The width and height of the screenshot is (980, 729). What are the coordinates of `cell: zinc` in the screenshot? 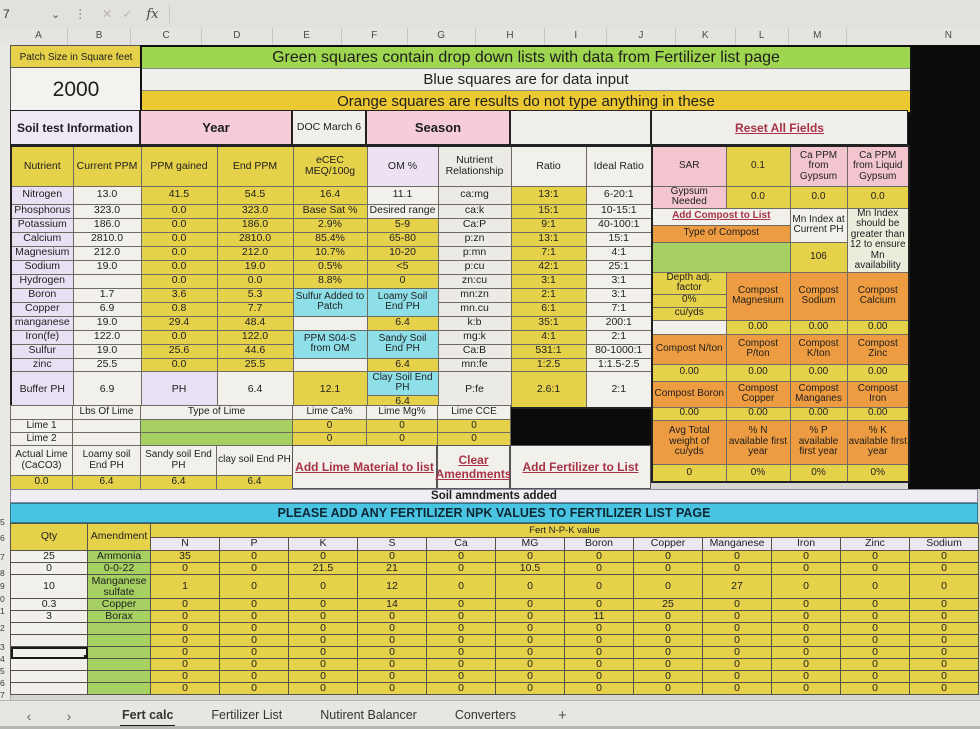 It's located at (42, 364).